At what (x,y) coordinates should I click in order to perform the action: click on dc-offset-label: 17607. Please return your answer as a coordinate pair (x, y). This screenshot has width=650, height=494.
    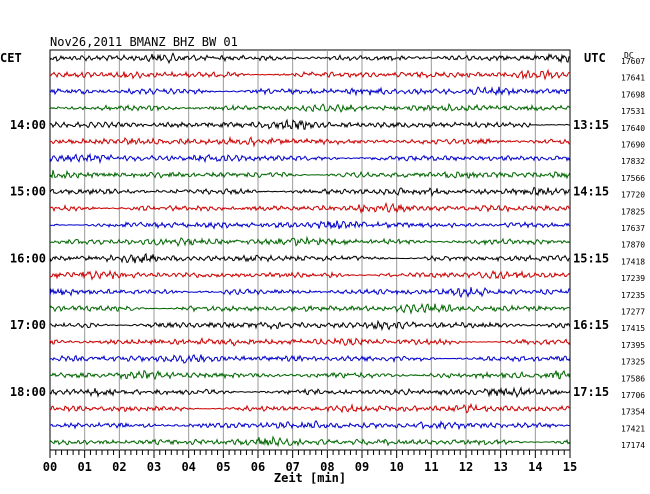
    Looking at the image, I should click on (633, 61).